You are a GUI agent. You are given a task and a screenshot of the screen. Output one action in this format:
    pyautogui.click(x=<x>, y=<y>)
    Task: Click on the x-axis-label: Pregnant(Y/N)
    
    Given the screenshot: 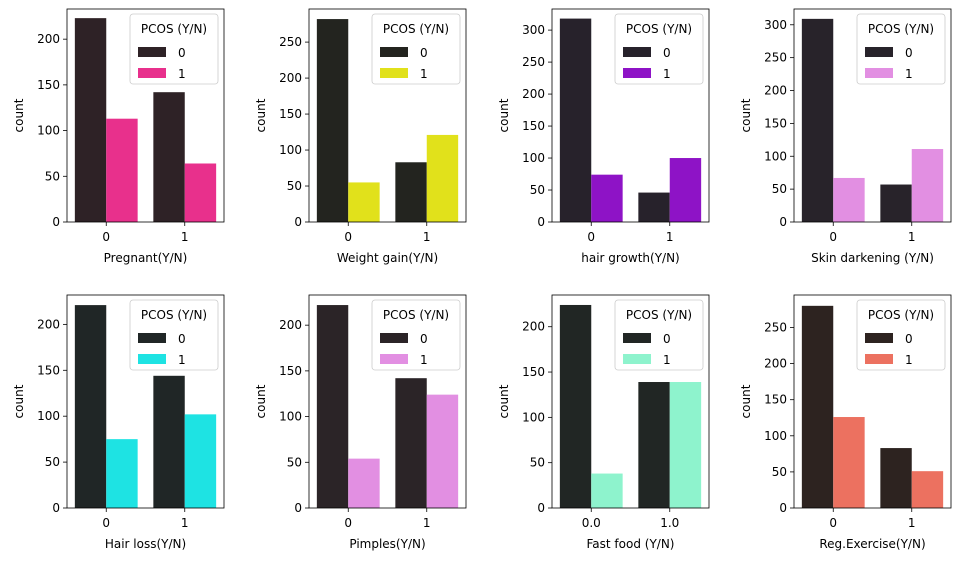 What is the action you would take?
    pyautogui.click(x=146, y=258)
    